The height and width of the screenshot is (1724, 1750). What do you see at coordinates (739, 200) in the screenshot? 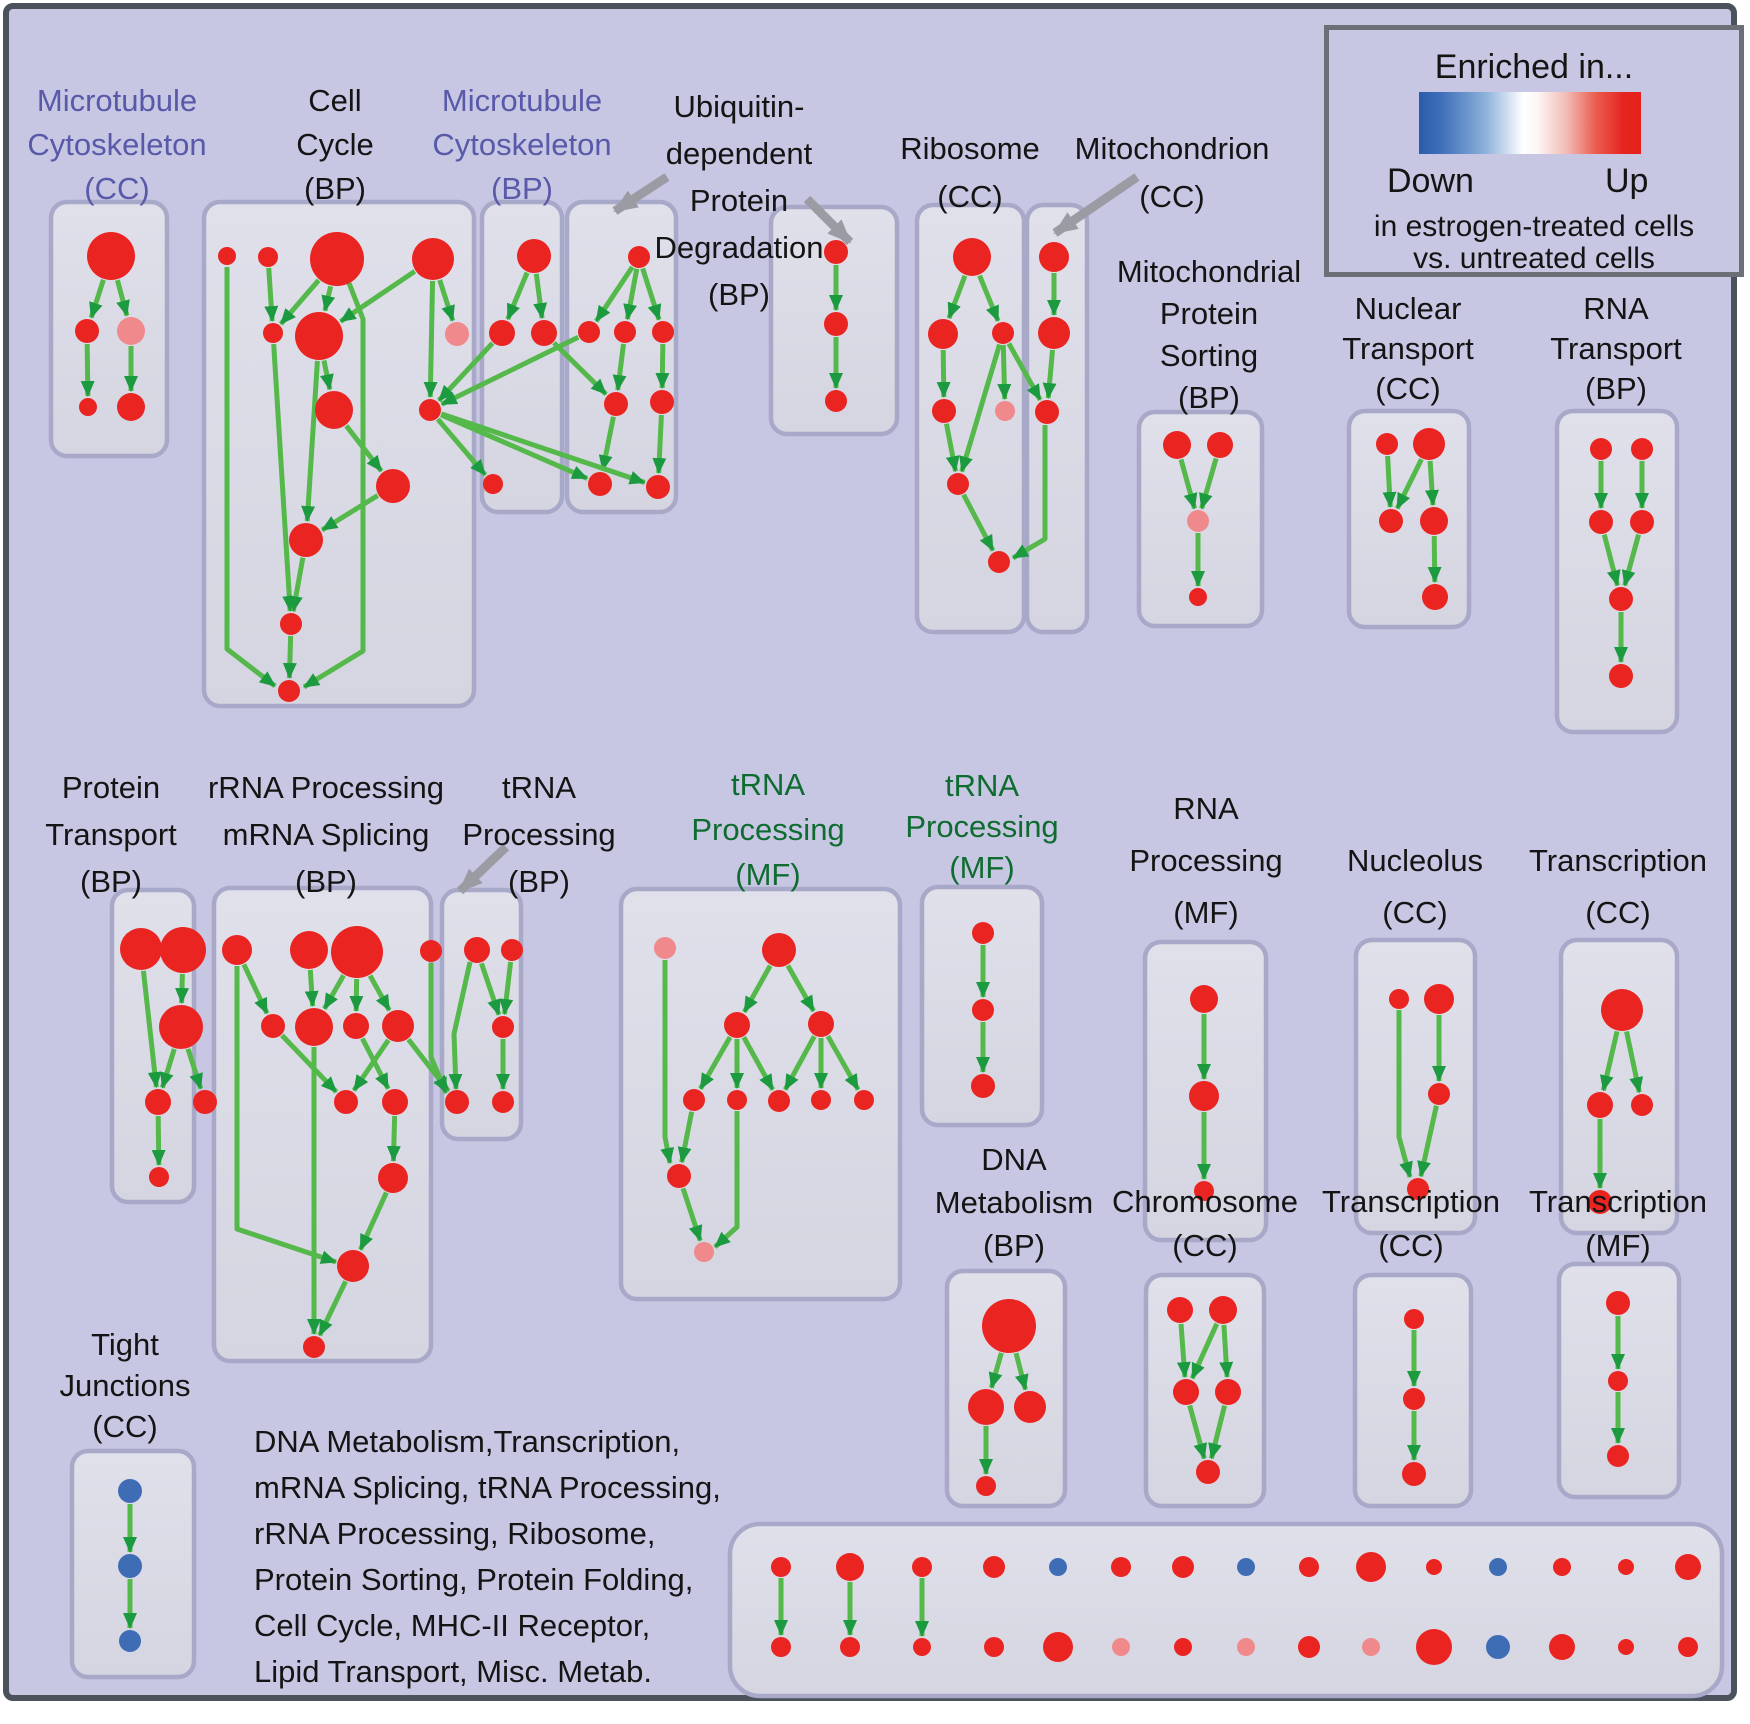
I see `cluster-label-line: Protein` at bounding box center [739, 200].